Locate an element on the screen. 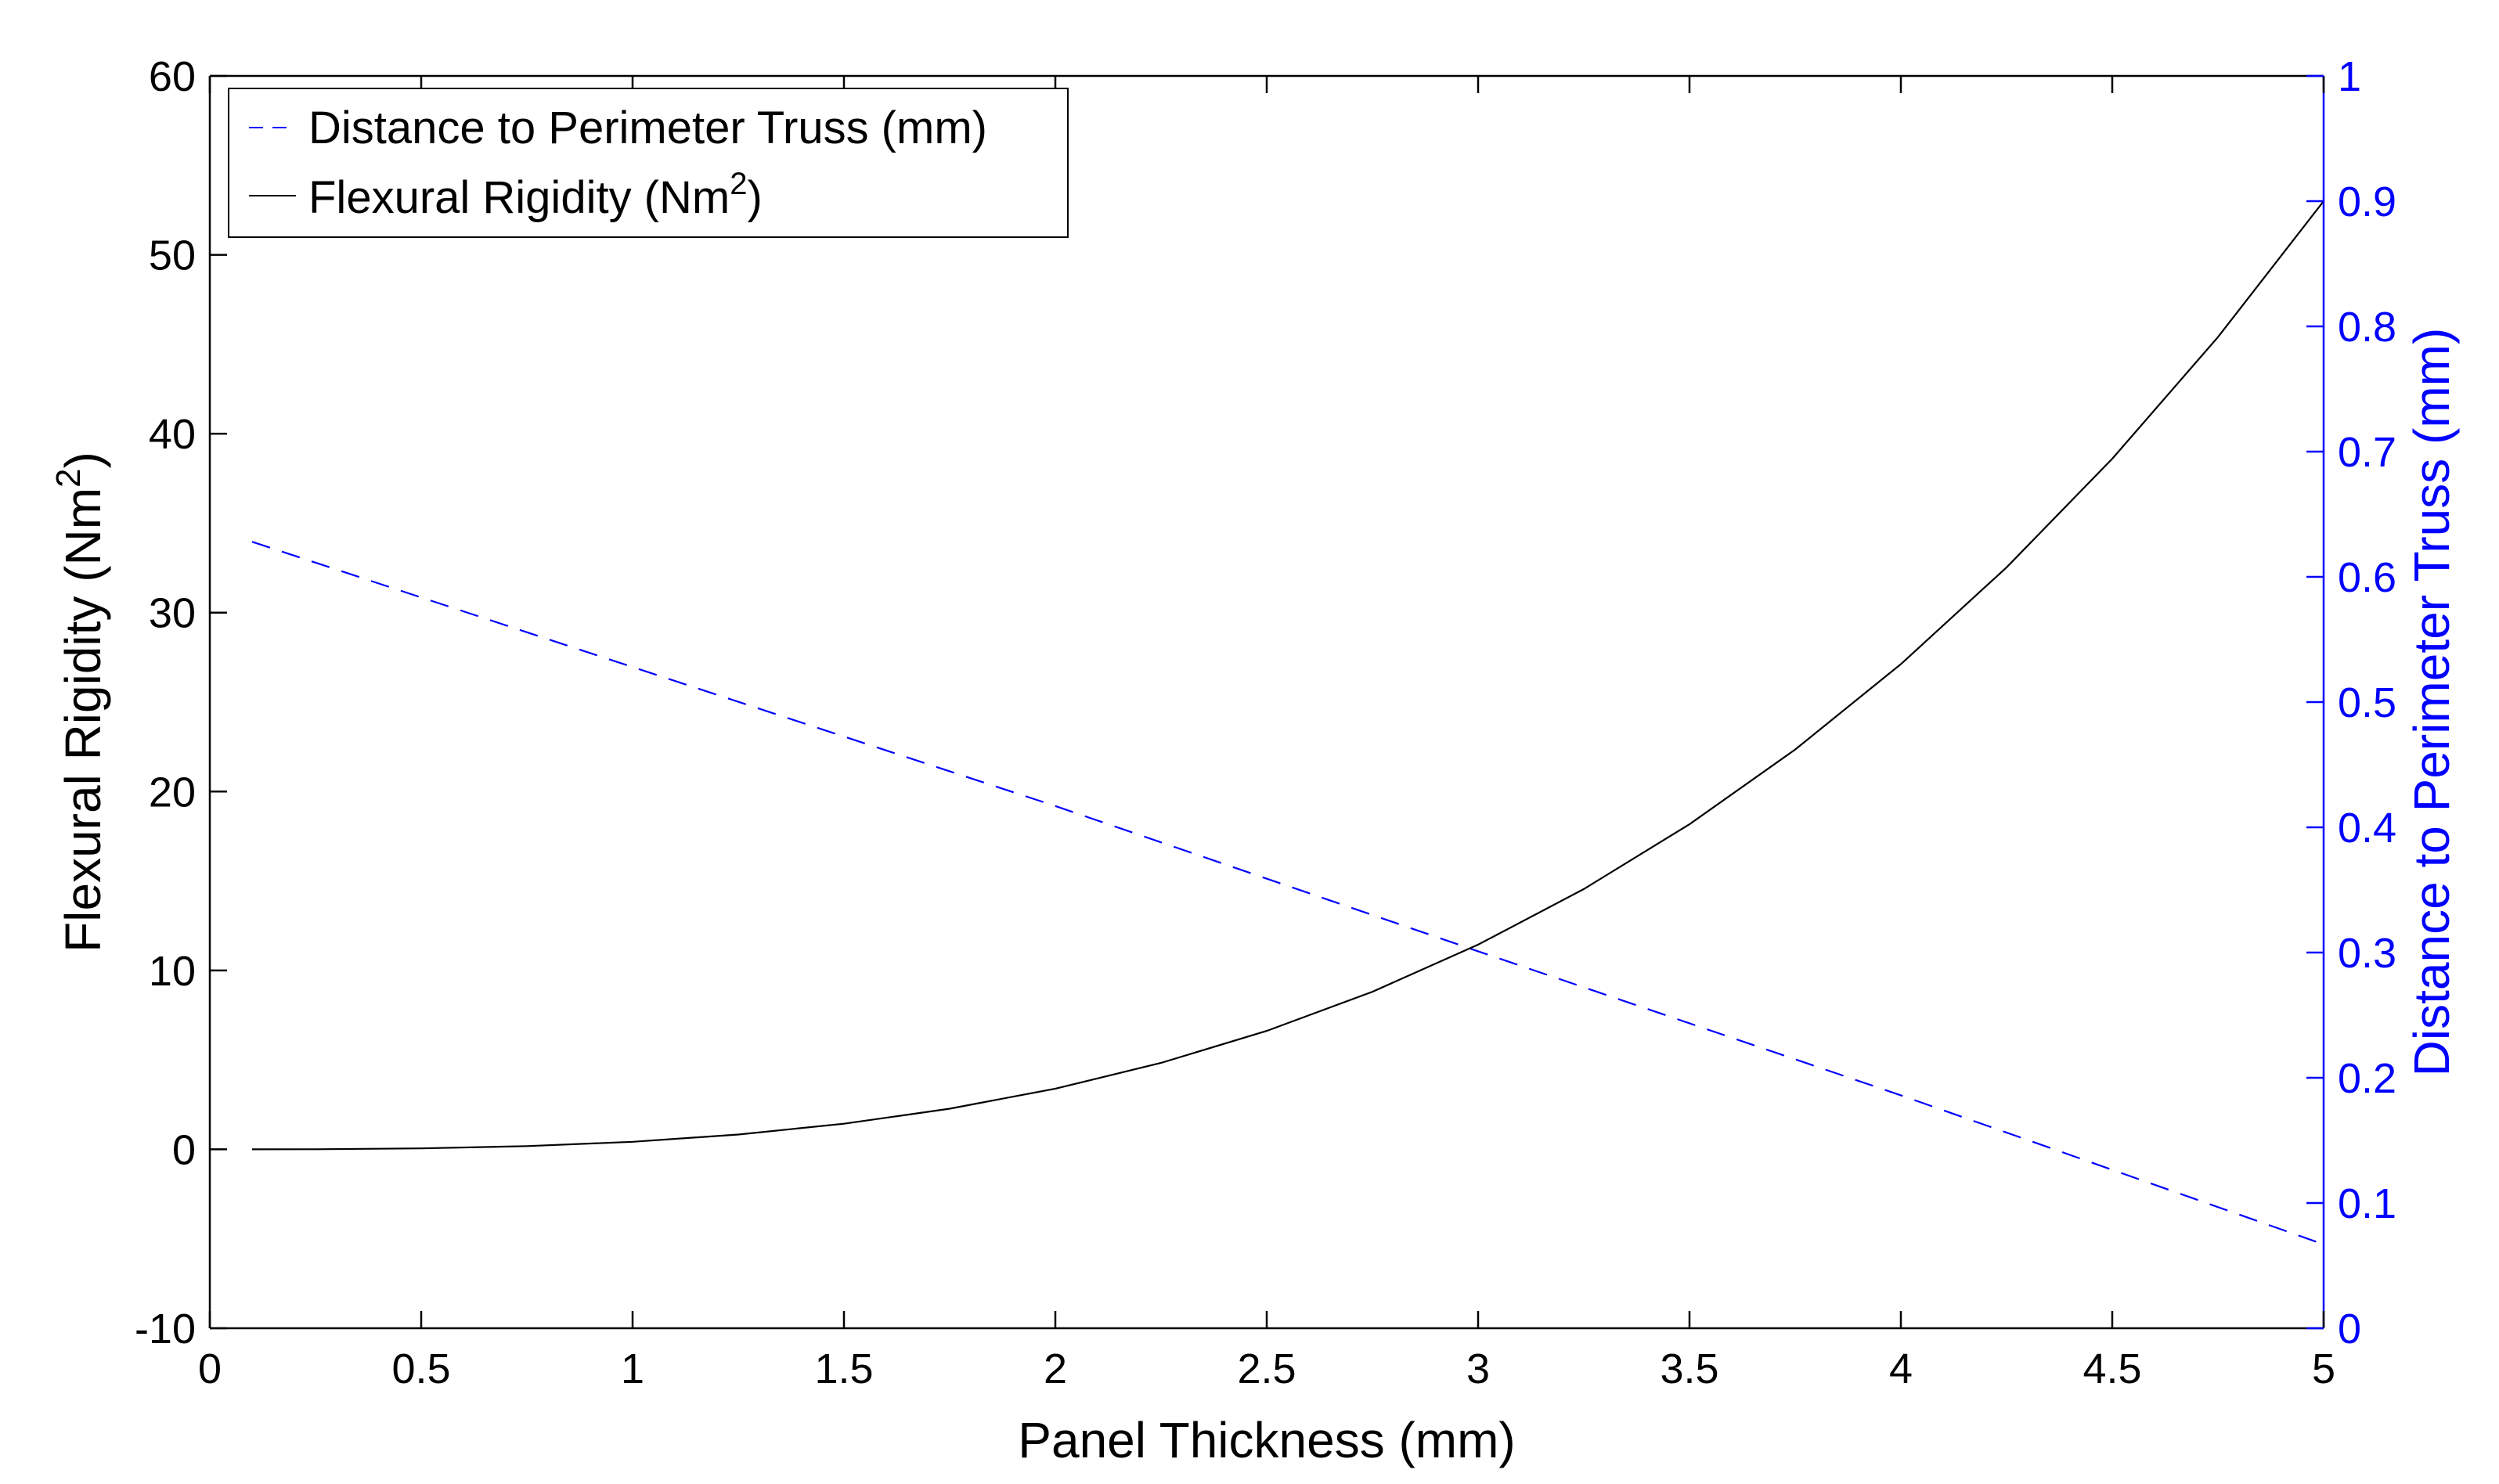  y-right-tick-label: 0.6 is located at coordinates (2367, 577).